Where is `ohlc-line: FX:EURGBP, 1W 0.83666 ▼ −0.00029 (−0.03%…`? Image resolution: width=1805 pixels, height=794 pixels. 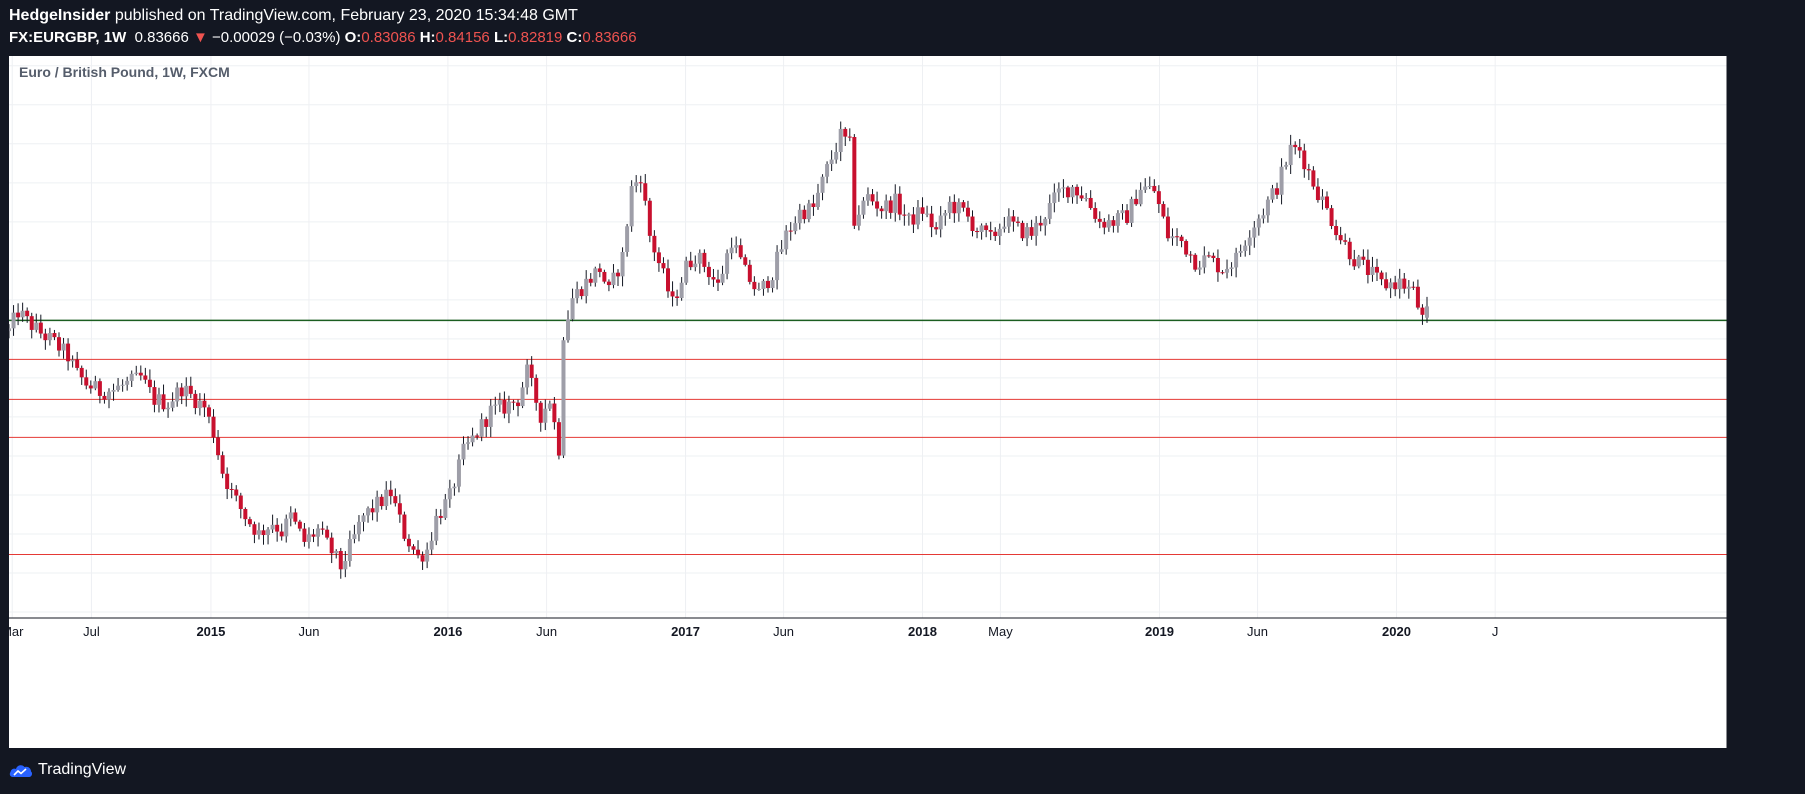 ohlc-line: FX:EURGBP, 1W 0.83666 ▼ −0.00029 (−0.03%… is located at coordinates (323, 37).